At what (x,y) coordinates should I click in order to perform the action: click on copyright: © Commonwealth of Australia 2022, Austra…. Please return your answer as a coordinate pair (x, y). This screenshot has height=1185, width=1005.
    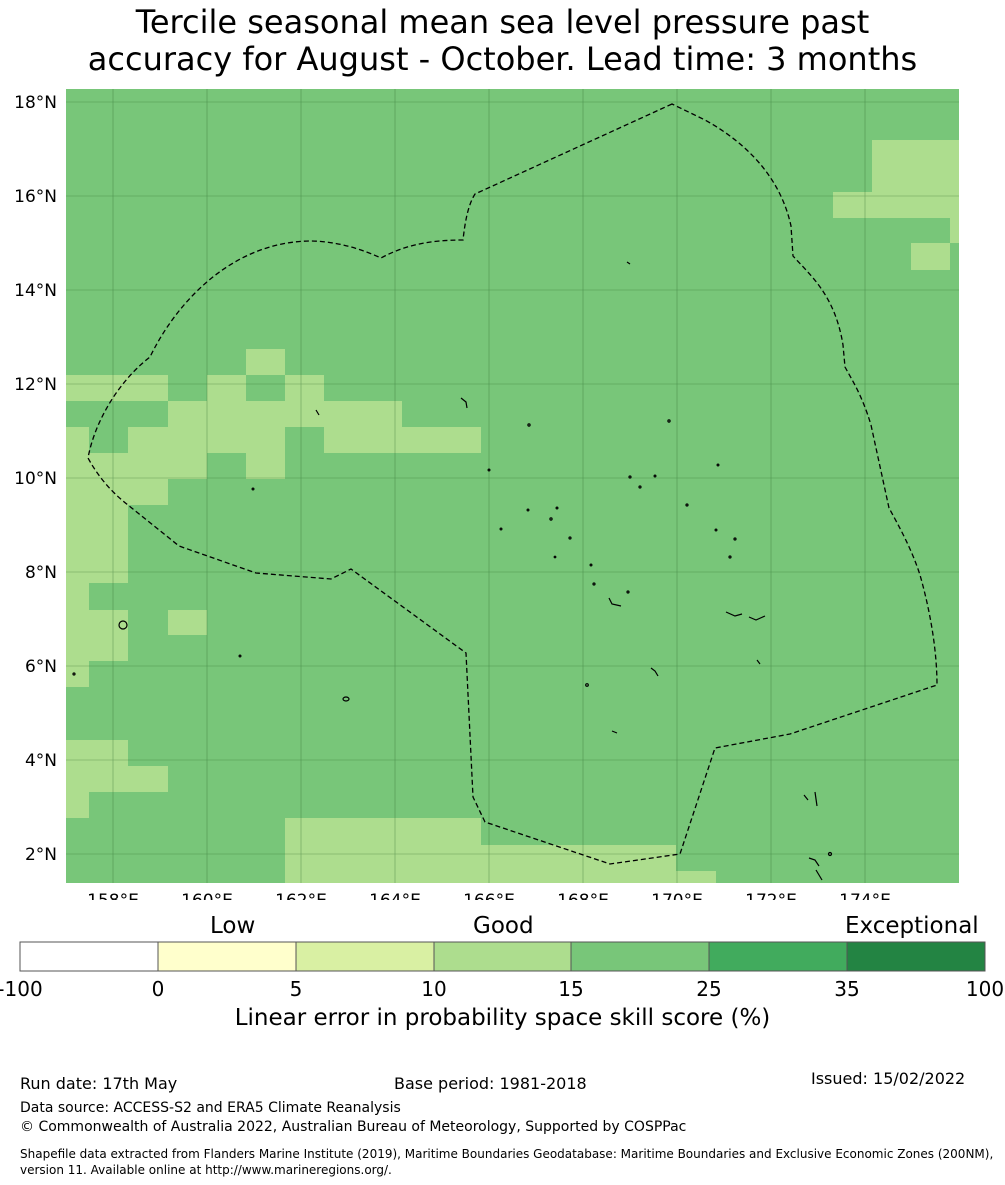
    Looking at the image, I should click on (353, 1127).